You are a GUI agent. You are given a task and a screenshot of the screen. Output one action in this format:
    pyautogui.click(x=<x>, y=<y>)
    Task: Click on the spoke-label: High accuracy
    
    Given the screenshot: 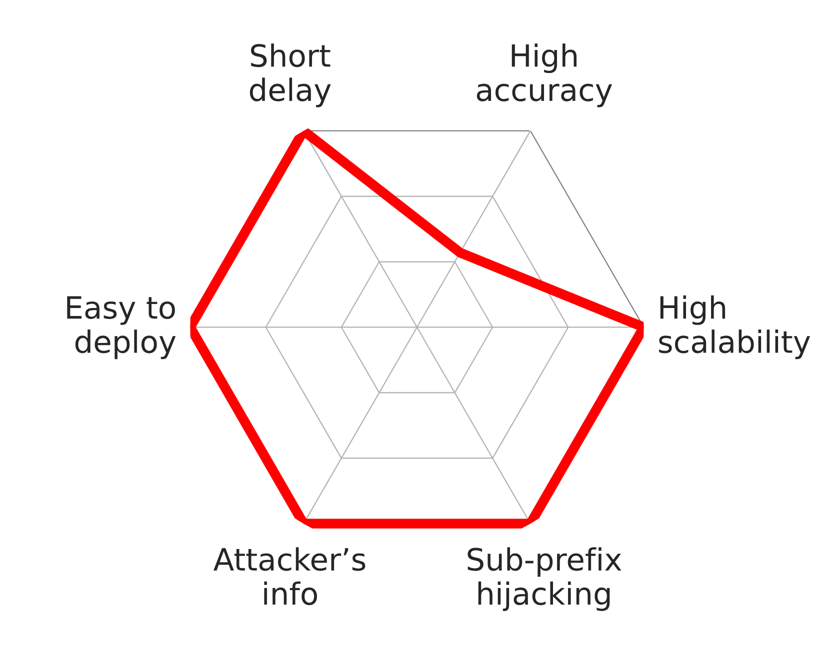 What is the action you would take?
    pyautogui.click(x=544, y=75)
    